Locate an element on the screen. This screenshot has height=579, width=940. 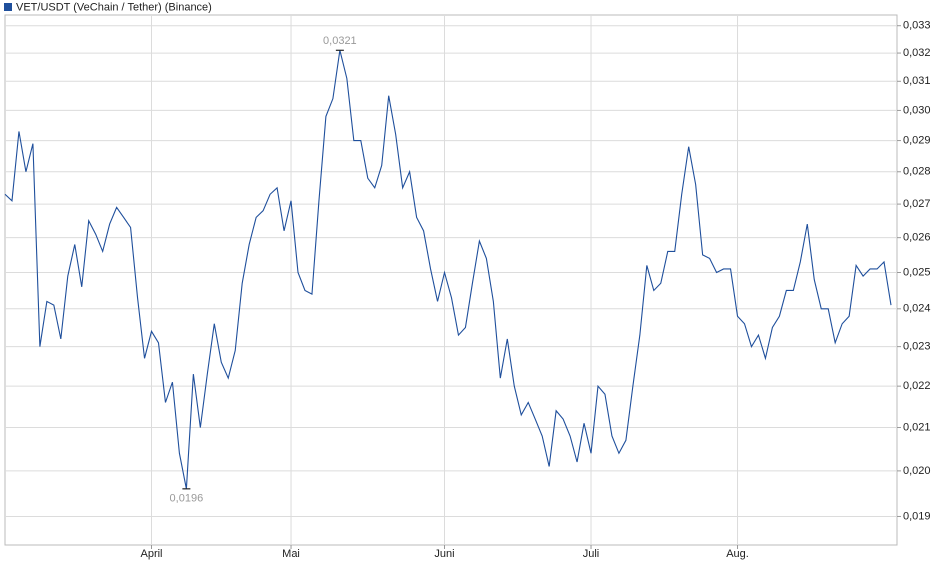
y-tick-label: 0,030 is located at coordinates (917, 110).